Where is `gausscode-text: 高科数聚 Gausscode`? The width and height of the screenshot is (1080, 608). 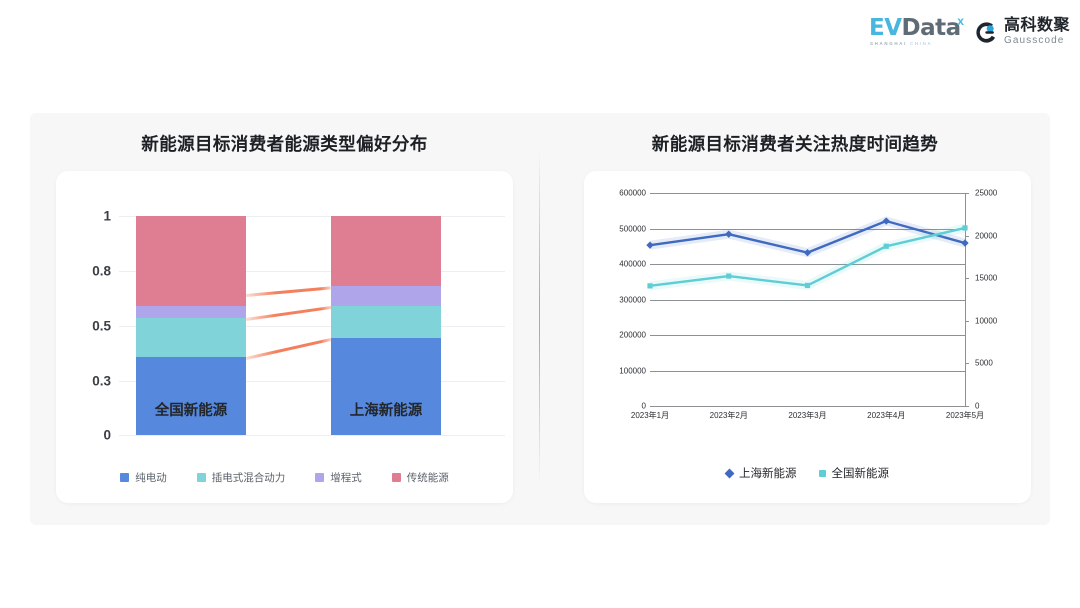 gausscode-text: 高科数聚 Gausscode is located at coordinates (1037, 32).